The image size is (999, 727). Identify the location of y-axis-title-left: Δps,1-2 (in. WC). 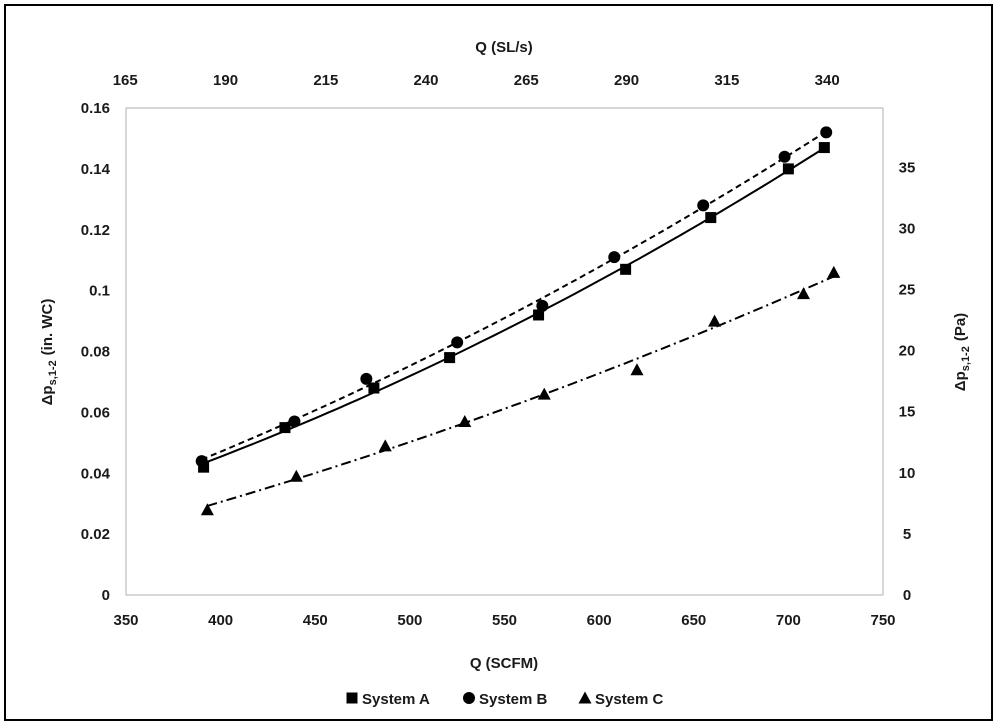
(49, 352).